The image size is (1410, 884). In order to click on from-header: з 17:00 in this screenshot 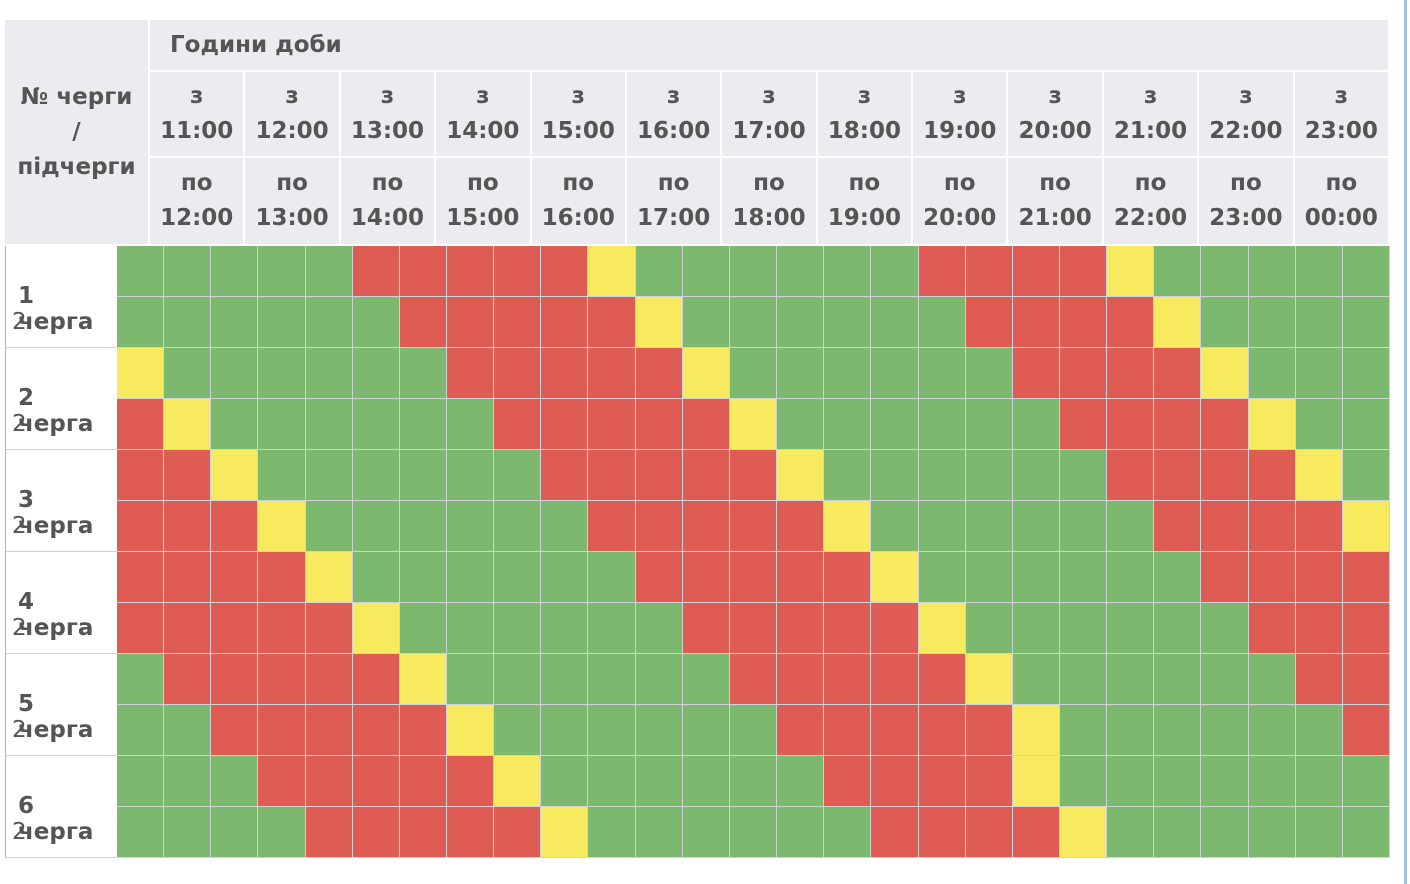, I will do `click(770, 115)`.